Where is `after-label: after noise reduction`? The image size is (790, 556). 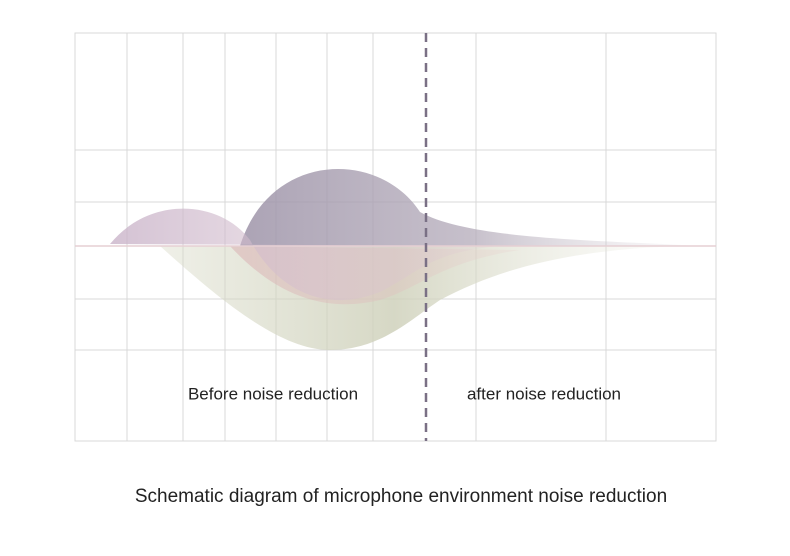 after-label: after noise reduction is located at coordinates (544, 393).